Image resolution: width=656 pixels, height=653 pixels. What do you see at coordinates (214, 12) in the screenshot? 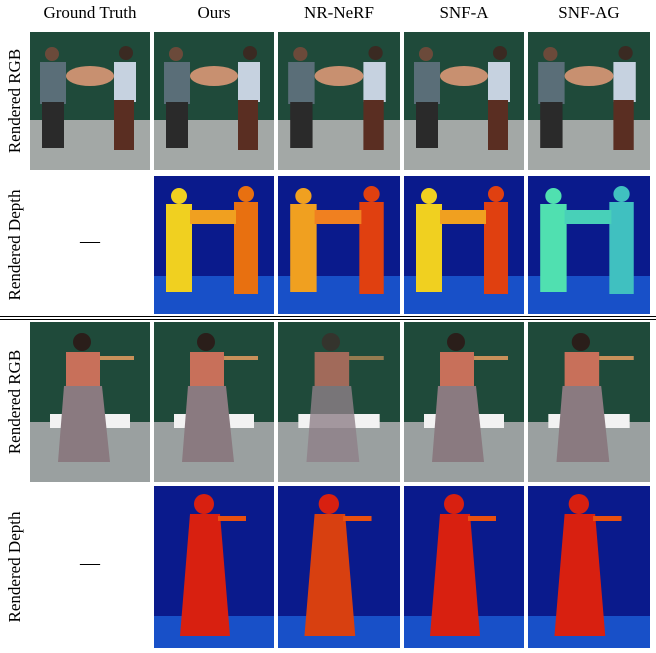
I see `column-header-ours: Ours` at bounding box center [214, 12].